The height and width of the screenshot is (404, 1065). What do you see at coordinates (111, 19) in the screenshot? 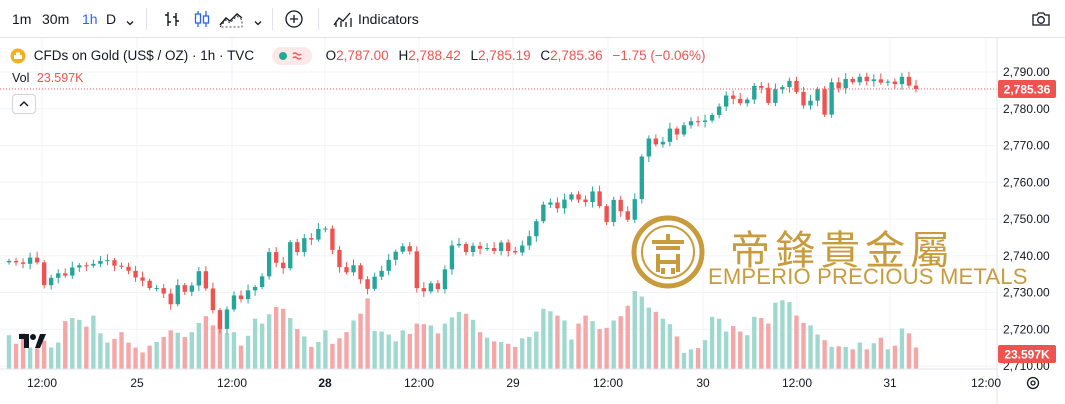
I see `interval-d-button: D` at bounding box center [111, 19].